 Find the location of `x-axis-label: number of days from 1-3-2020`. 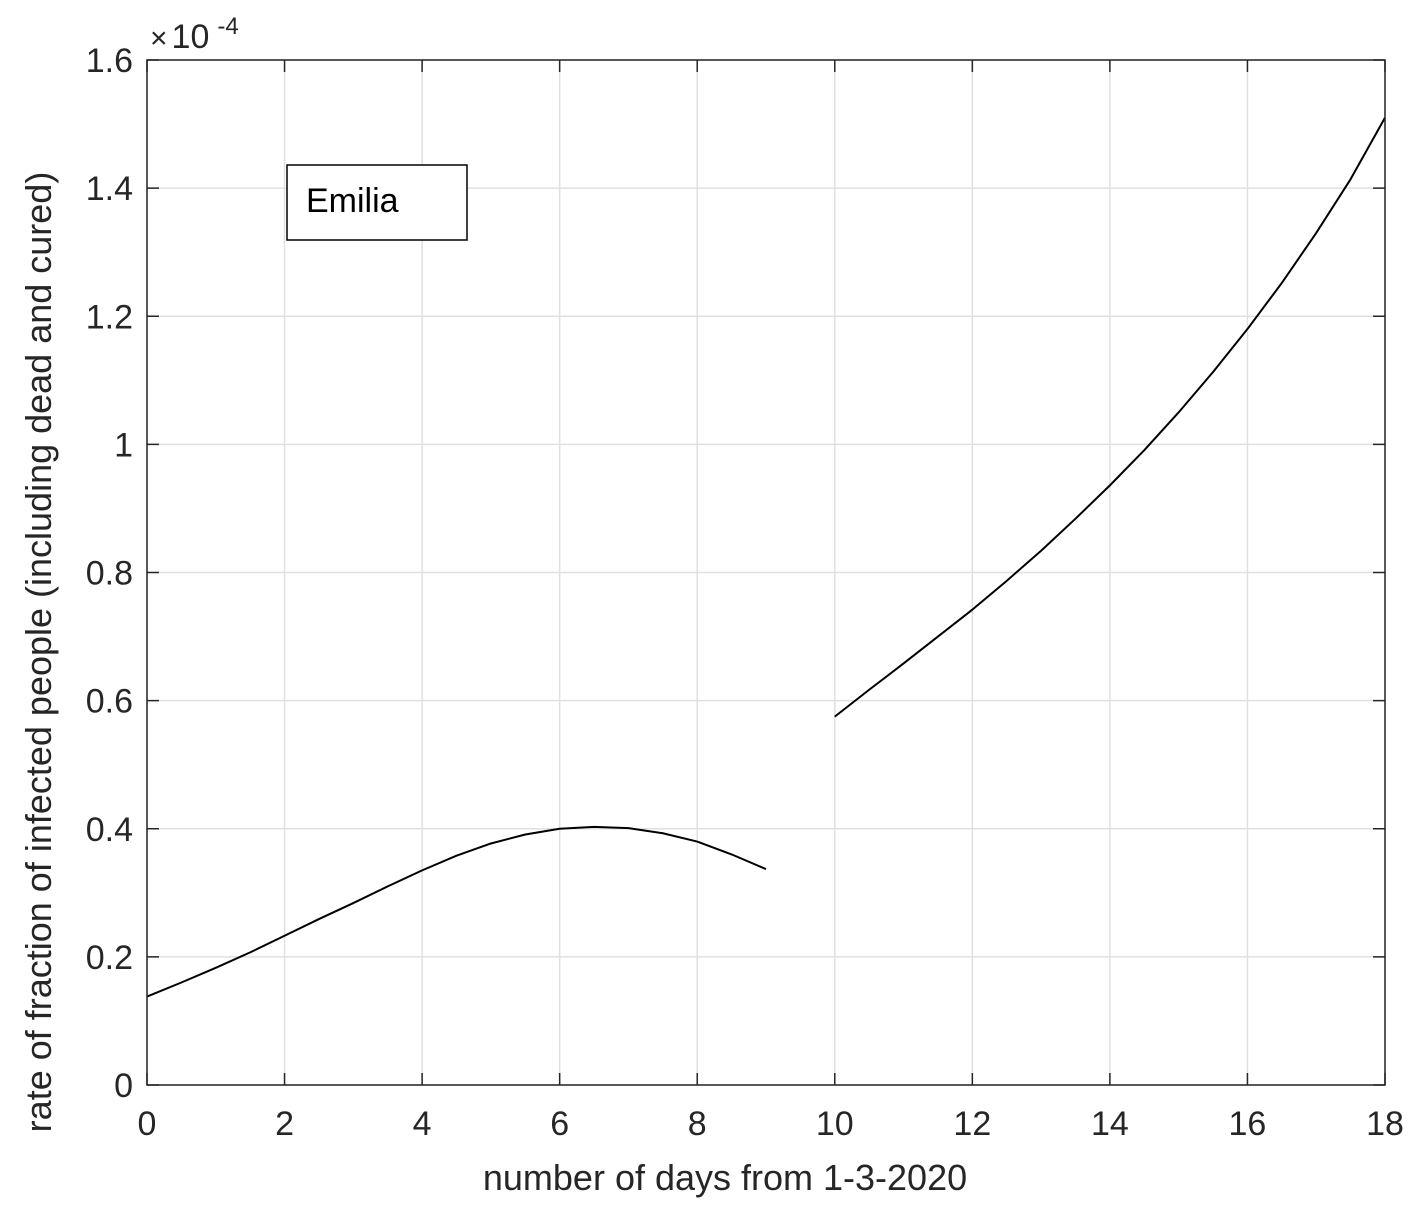

x-axis-label: number of days from 1-3-2020 is located at coordinates (725, 1177).